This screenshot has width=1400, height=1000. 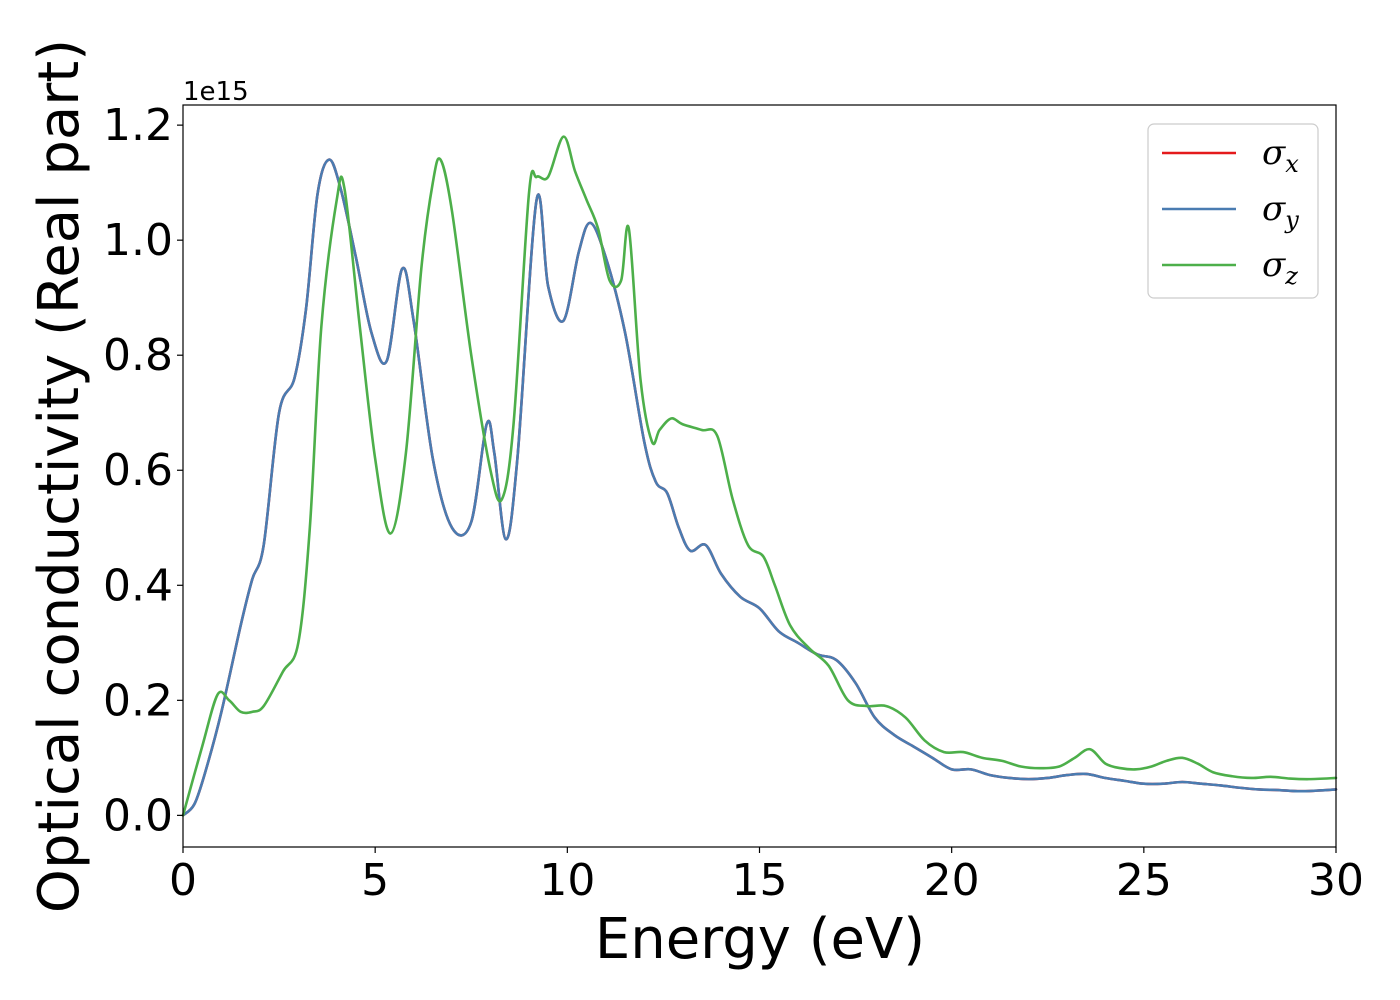 What do you see at coordinates (1230, 267) in the screenshot?
I see `legend-item-z: σz` at bounding box center [1230, 267].